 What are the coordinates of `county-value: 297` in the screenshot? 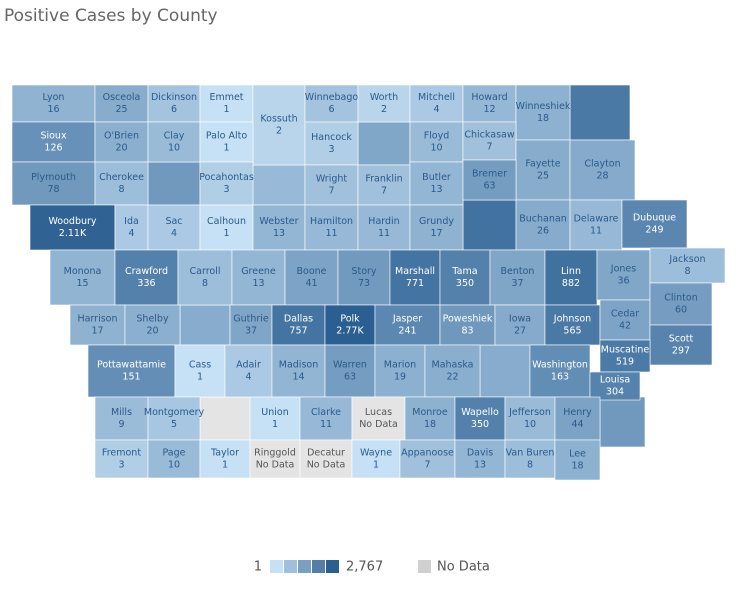 It's located at (681, 351).